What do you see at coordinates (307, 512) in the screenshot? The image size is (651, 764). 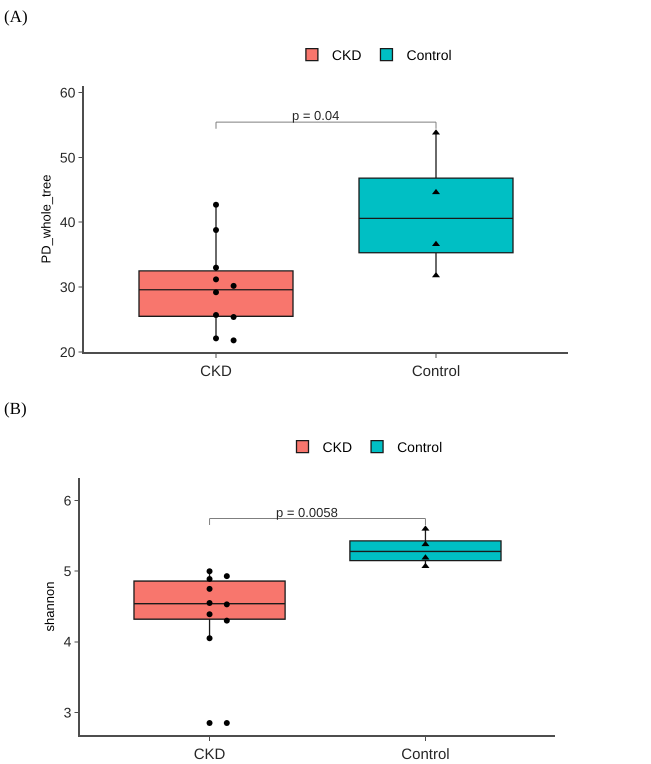 I see `annotation: p = 0.0058` at bounding box center [307, 512].